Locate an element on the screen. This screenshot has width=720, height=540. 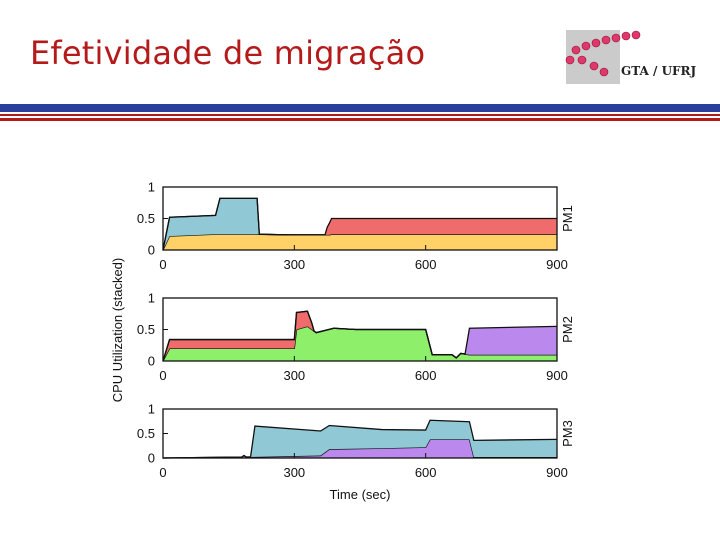
panel-label: PM3 is located at coordinates (567, 433).